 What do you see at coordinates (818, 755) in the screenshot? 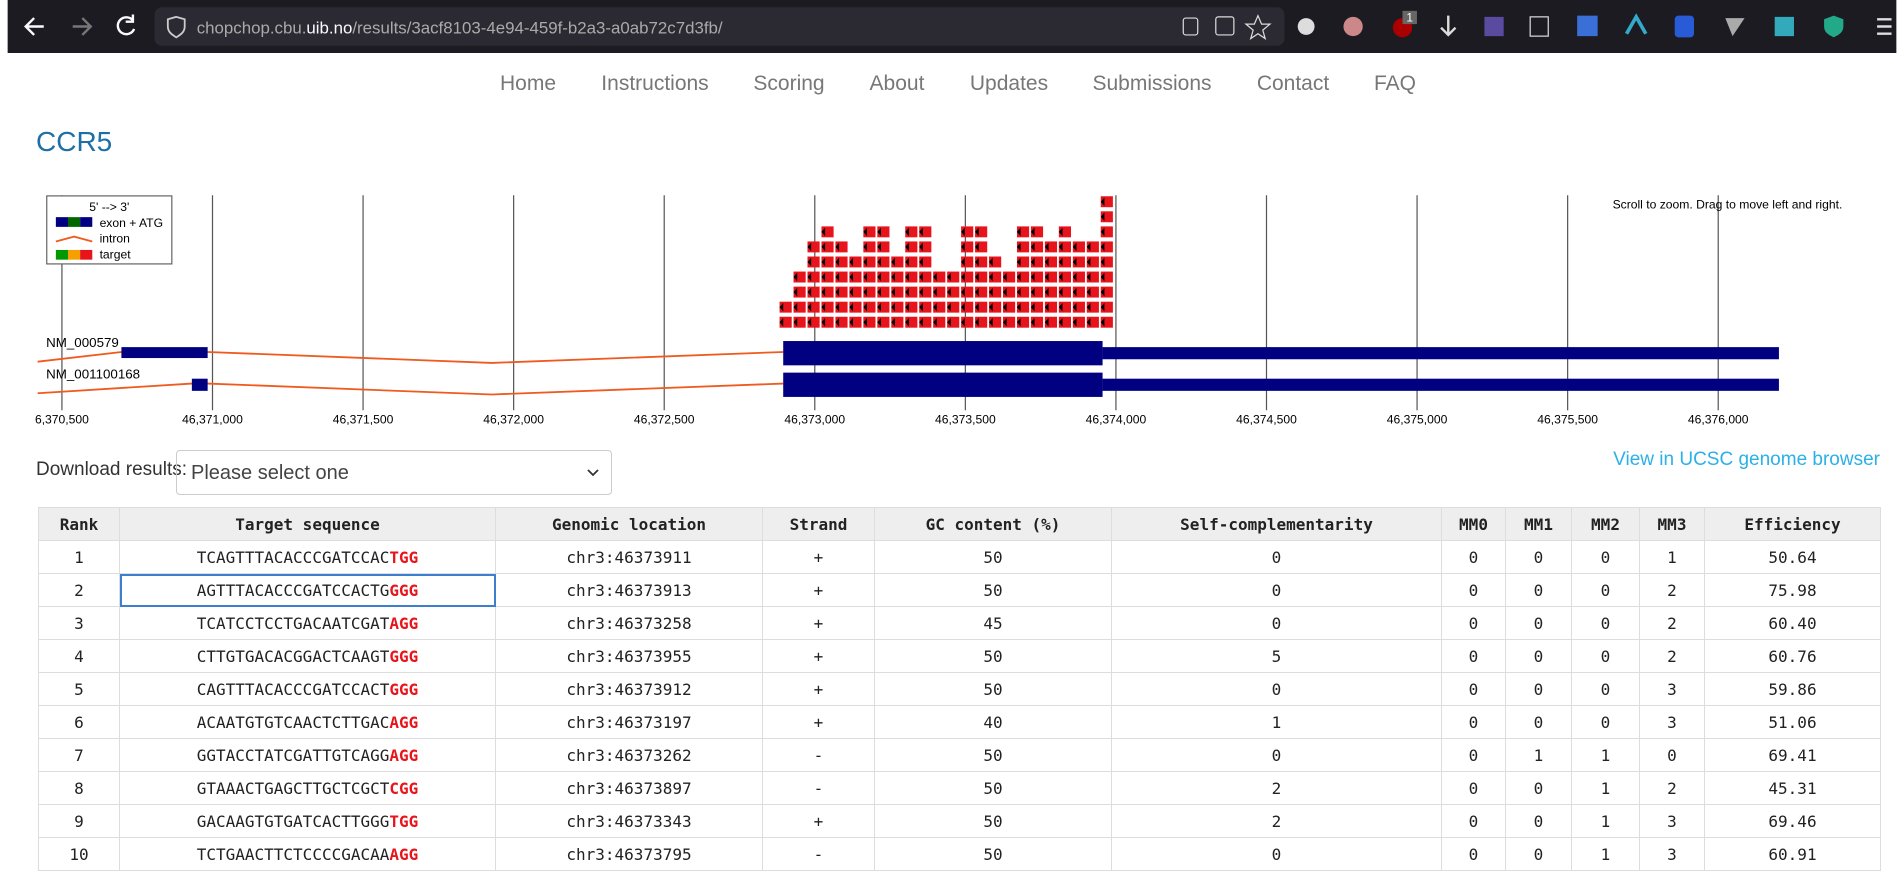
I see `table-cell: -` at bounding box center [818, 755].